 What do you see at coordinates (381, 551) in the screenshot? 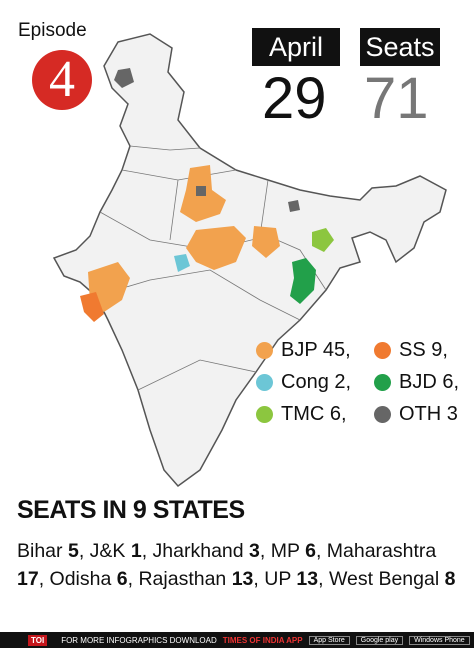
I see `state-name: Maharashtra` at bounding box center [381, 551].